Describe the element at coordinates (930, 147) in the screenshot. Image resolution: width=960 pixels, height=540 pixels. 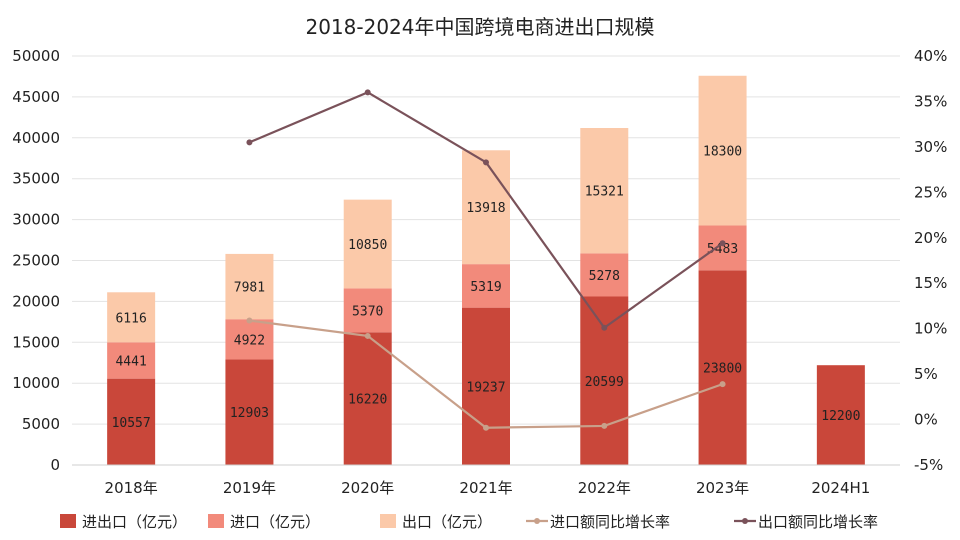
I see `right-tick-label: 30%` at that location.